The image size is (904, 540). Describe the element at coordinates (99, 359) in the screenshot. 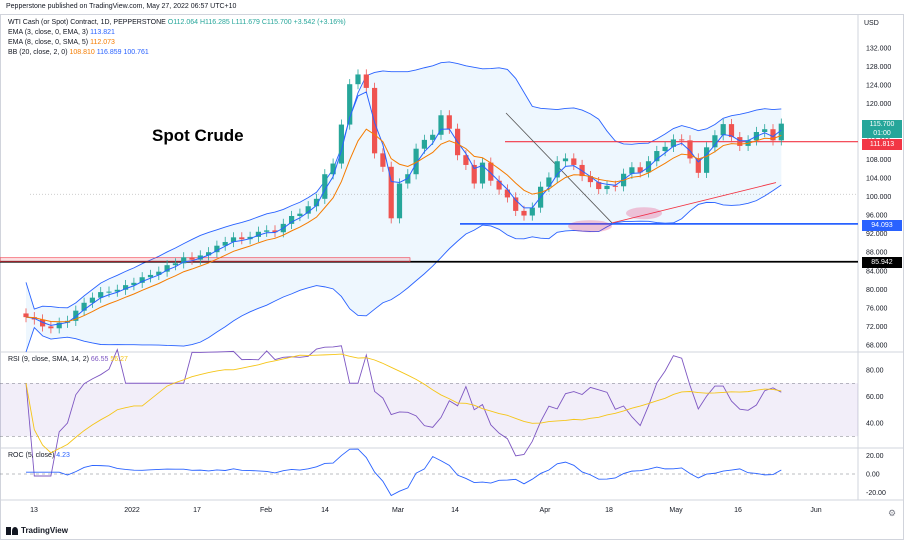

I see `rsi-value-1: 66.55` at that location.